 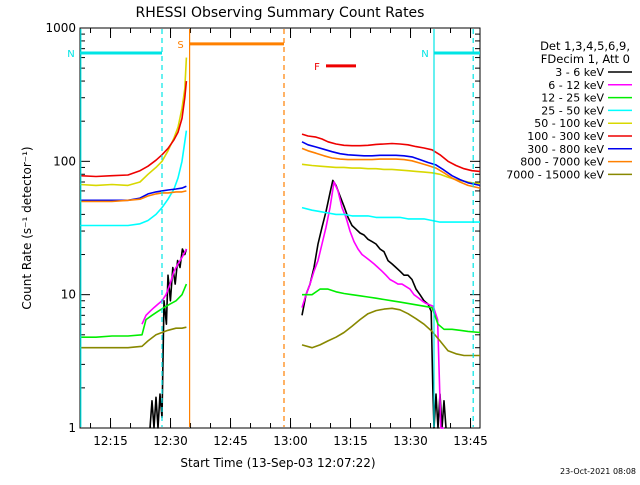 I want to click on x-tick-label: 12:15, so click(x=110, y=441).